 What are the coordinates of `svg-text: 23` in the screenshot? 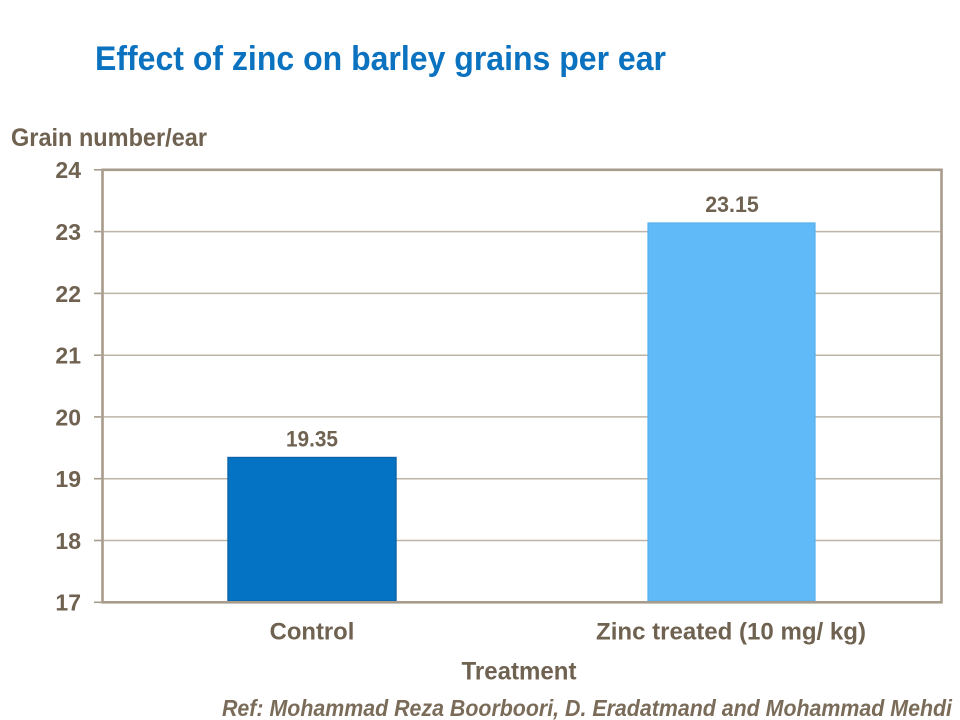 It's located at (68, 232).